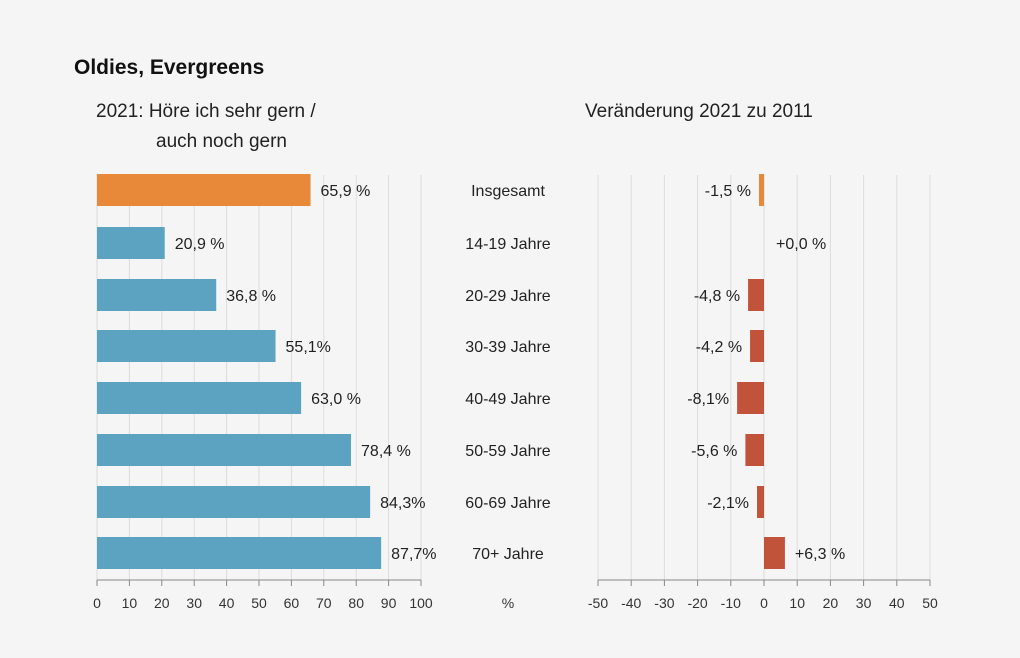  I want to click on left-tick-label: 50, so click(259, 603).